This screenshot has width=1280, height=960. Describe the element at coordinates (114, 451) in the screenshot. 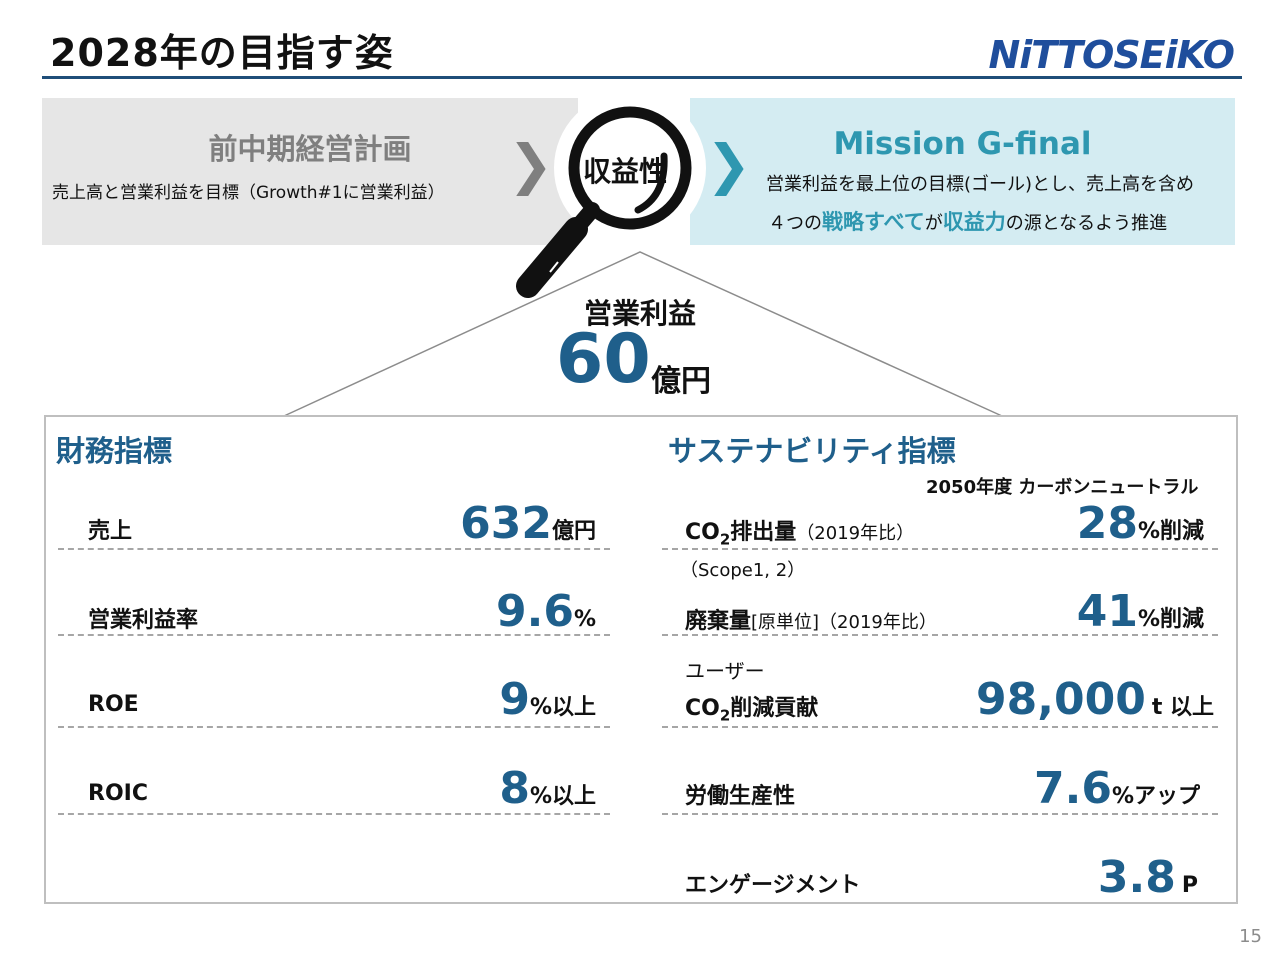

I see `financial-section-title: 財務指標` at that location.